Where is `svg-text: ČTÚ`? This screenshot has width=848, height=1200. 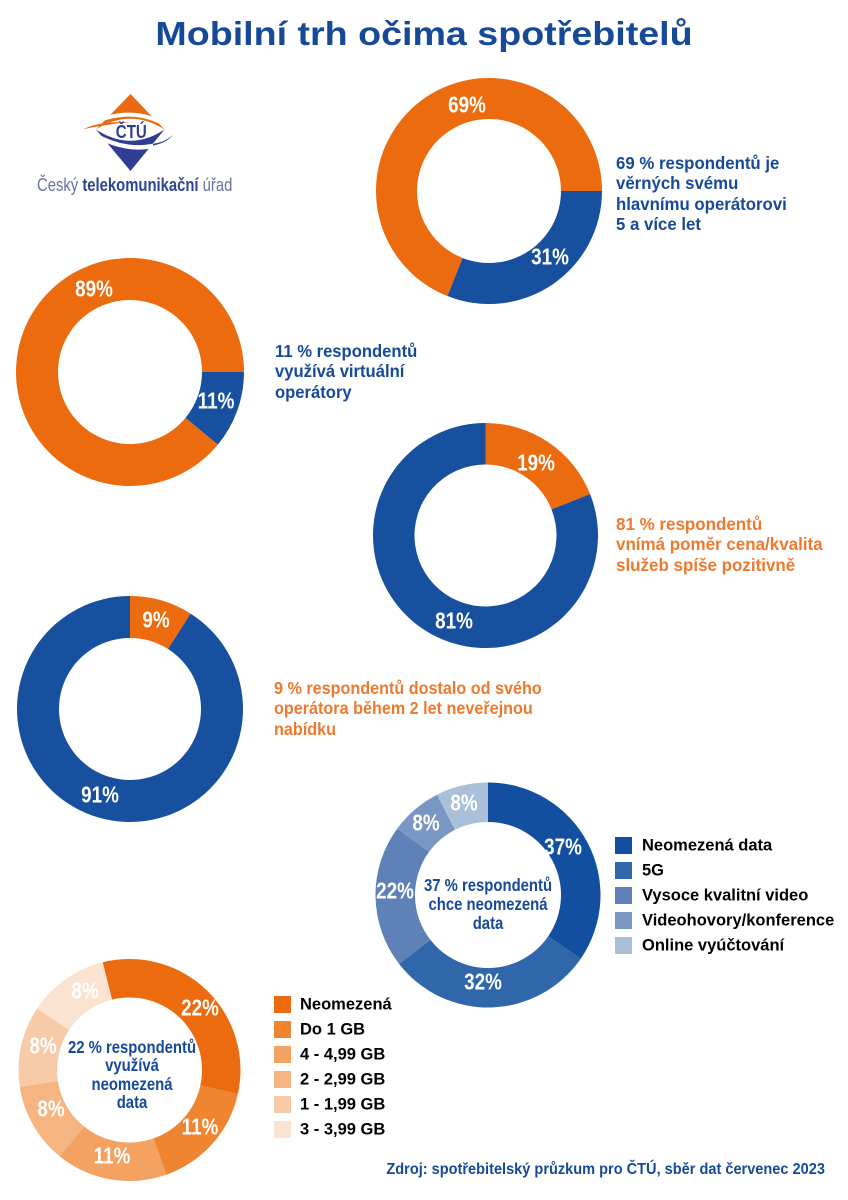
svg-text: ČTÚ is located at coordinates (131, 131).